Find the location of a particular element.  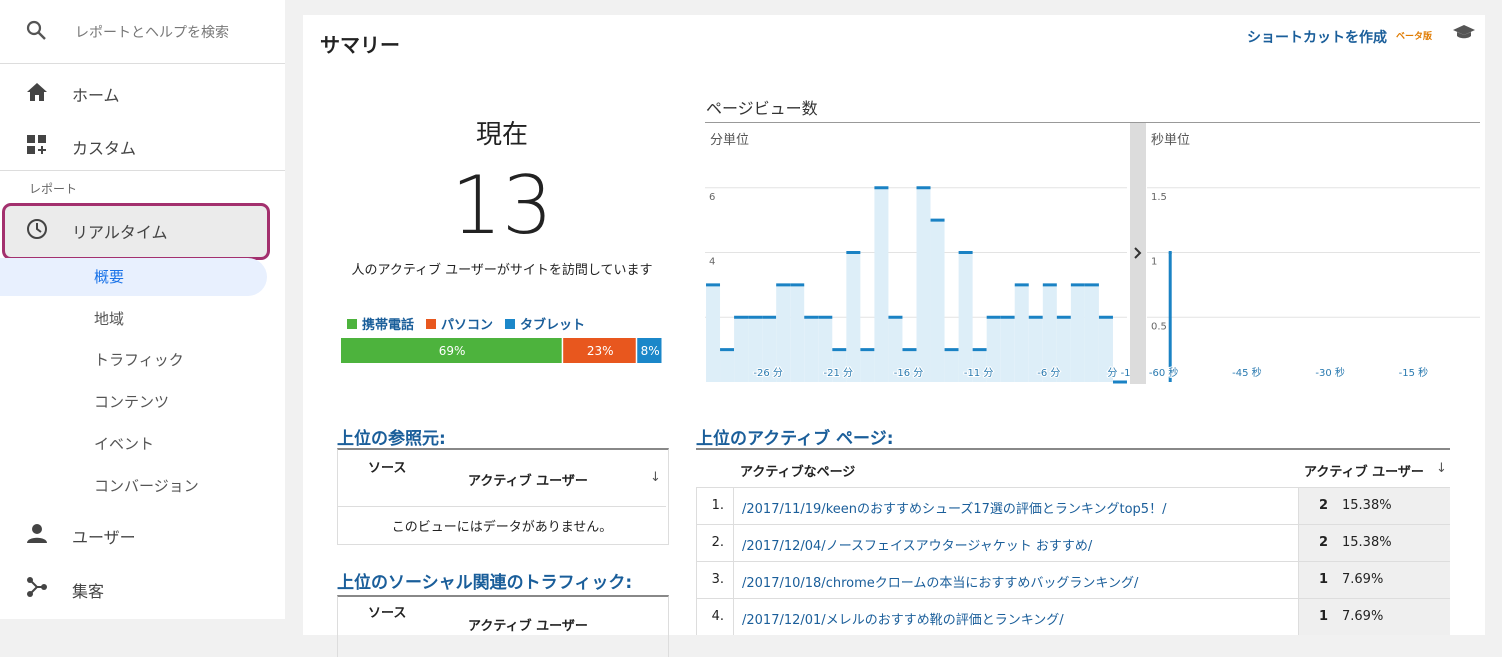

chart-border is located at coordinates (1092, 122).